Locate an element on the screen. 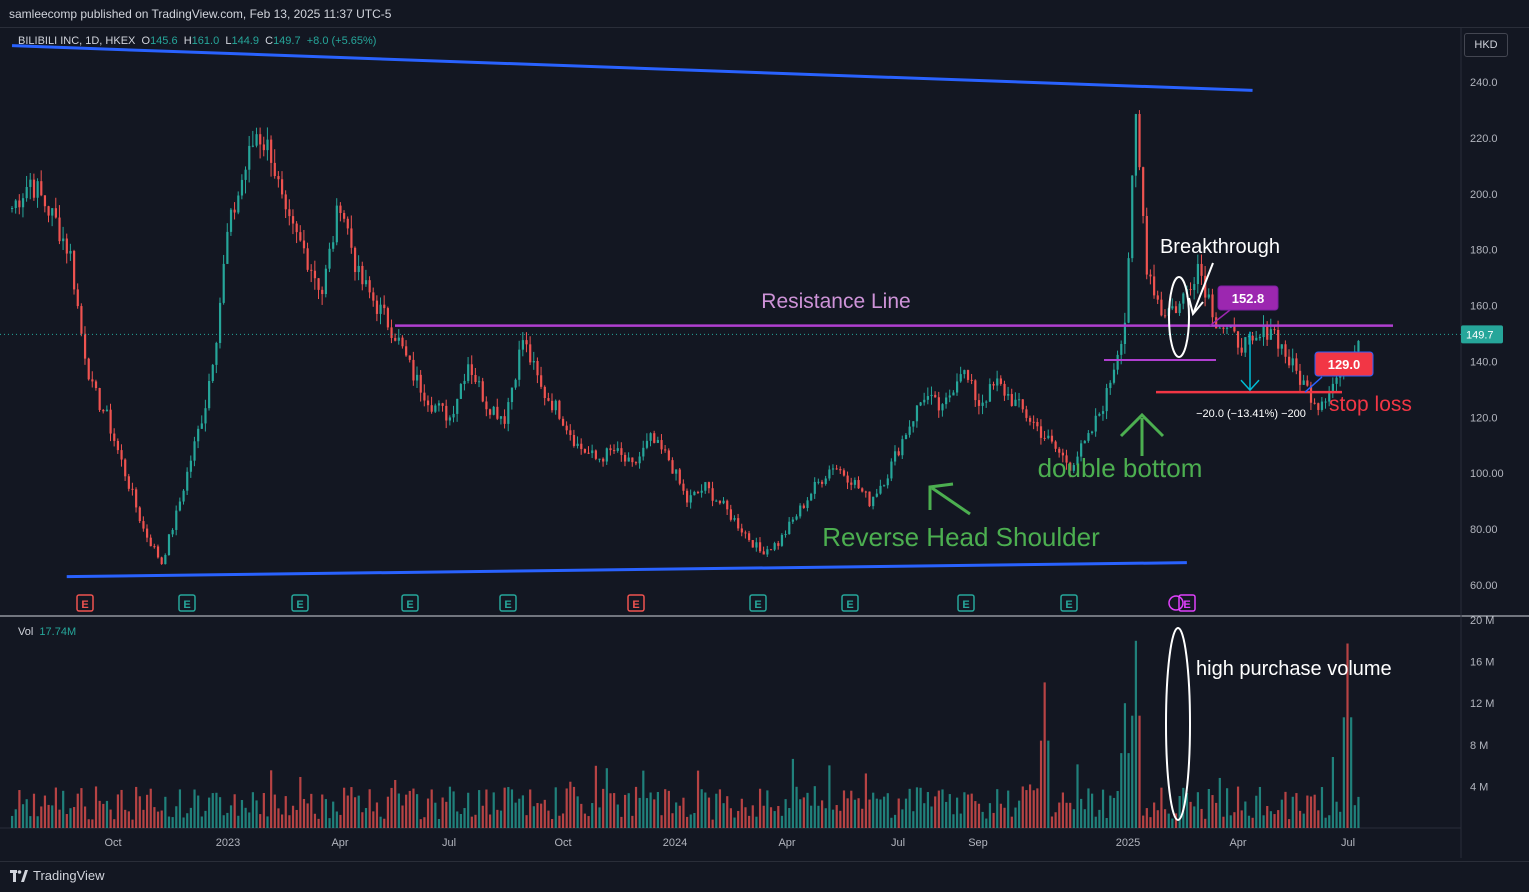 The height and width of the screenshot is (892, 1529). currency-button: HKD is located at coordinates (1486, 45).